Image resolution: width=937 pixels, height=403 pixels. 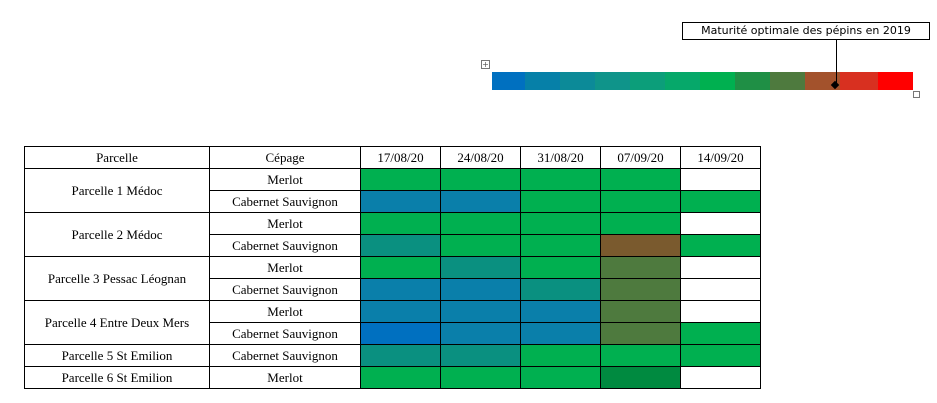 What do you see at coordinates (117, 278) in the screenshot?
I see `parcelle-cell: Parcelle 3 Pessac Léognan` at bounding box center [117, 278].